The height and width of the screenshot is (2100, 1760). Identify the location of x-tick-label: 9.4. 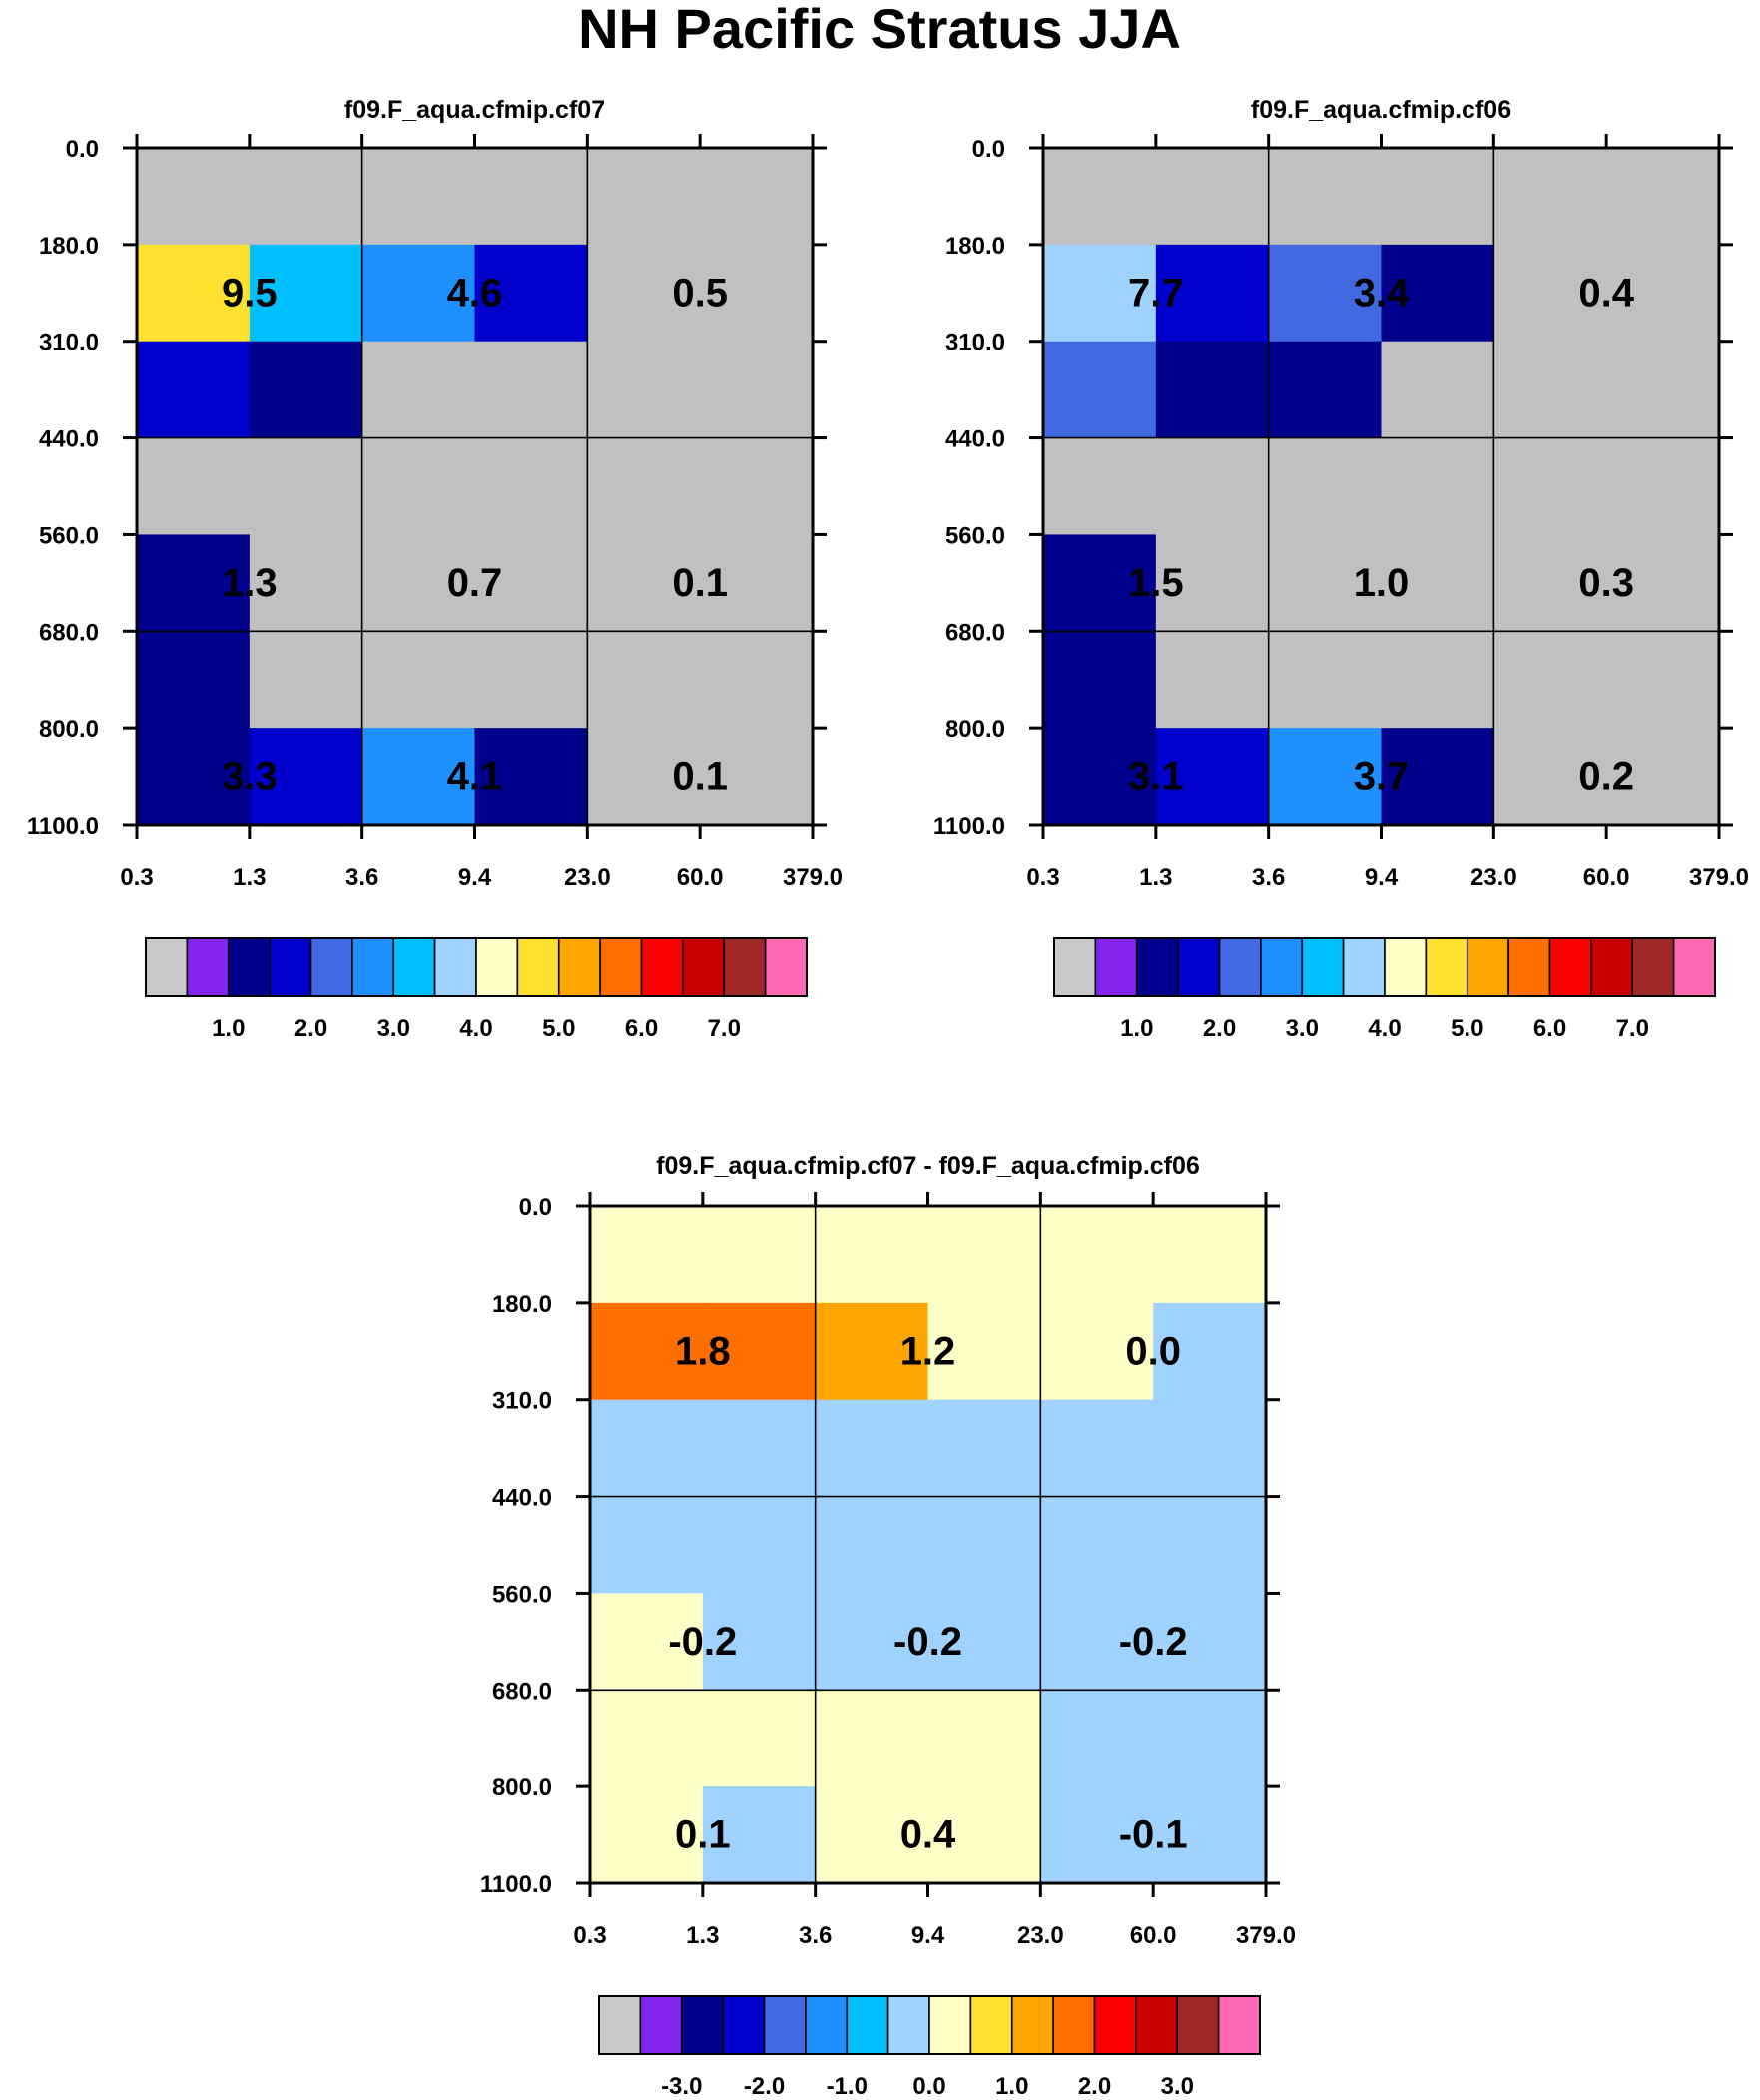
(1382, 877).